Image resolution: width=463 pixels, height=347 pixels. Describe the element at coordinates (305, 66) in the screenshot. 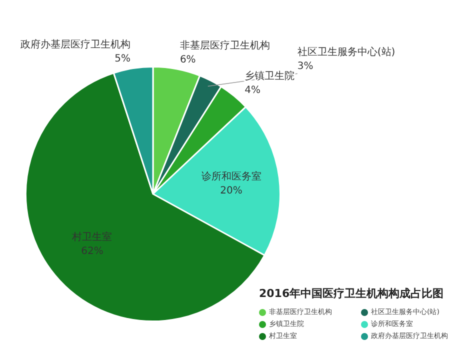

I see `data-label: 3%` at that location.